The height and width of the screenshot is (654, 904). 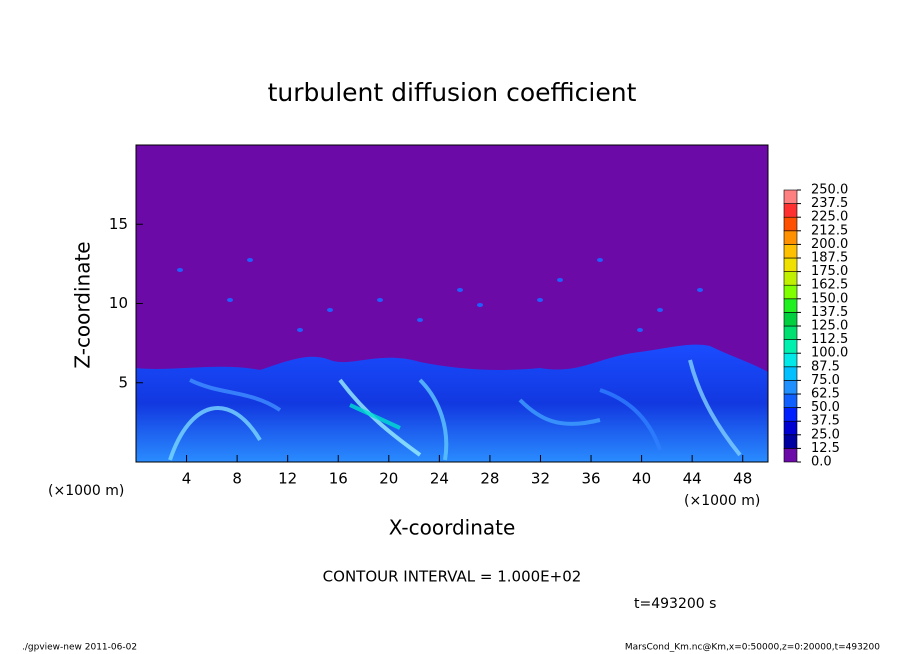 I want to click on x-unit: (×1000 m), so click(x=722, y=501).